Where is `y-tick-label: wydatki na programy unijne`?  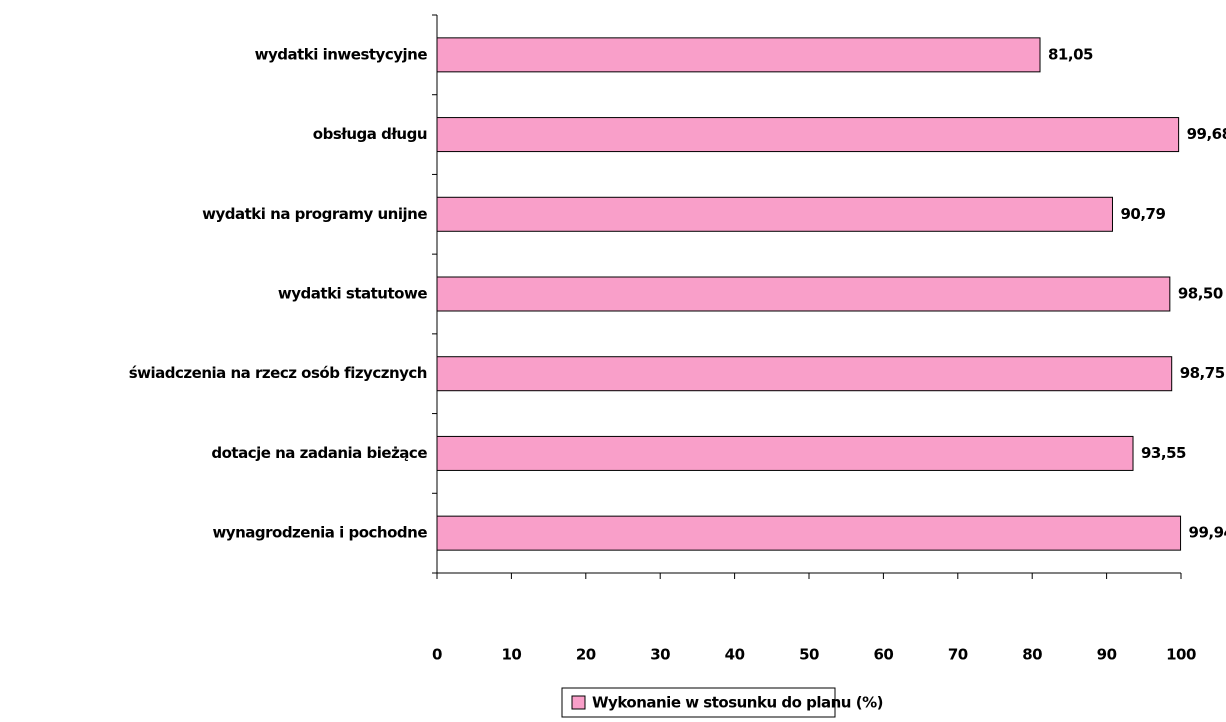
y-tick-label: wydatki na programy unijne is located at coordinates (314, 214).